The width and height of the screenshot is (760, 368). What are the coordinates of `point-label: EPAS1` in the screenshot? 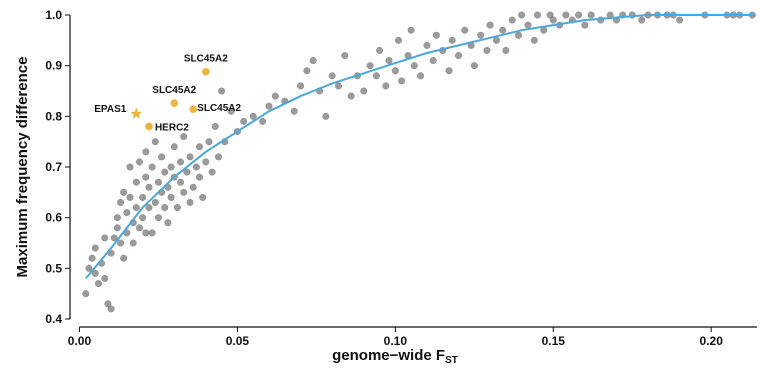 It's located at (110, 109).